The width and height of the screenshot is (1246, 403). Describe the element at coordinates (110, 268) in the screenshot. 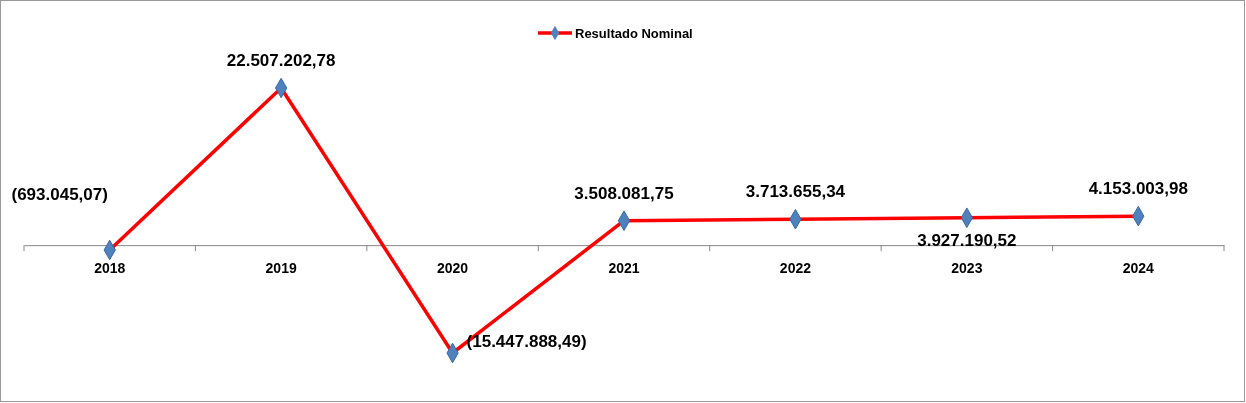

I see `x-tick-label: 2018` at that location.